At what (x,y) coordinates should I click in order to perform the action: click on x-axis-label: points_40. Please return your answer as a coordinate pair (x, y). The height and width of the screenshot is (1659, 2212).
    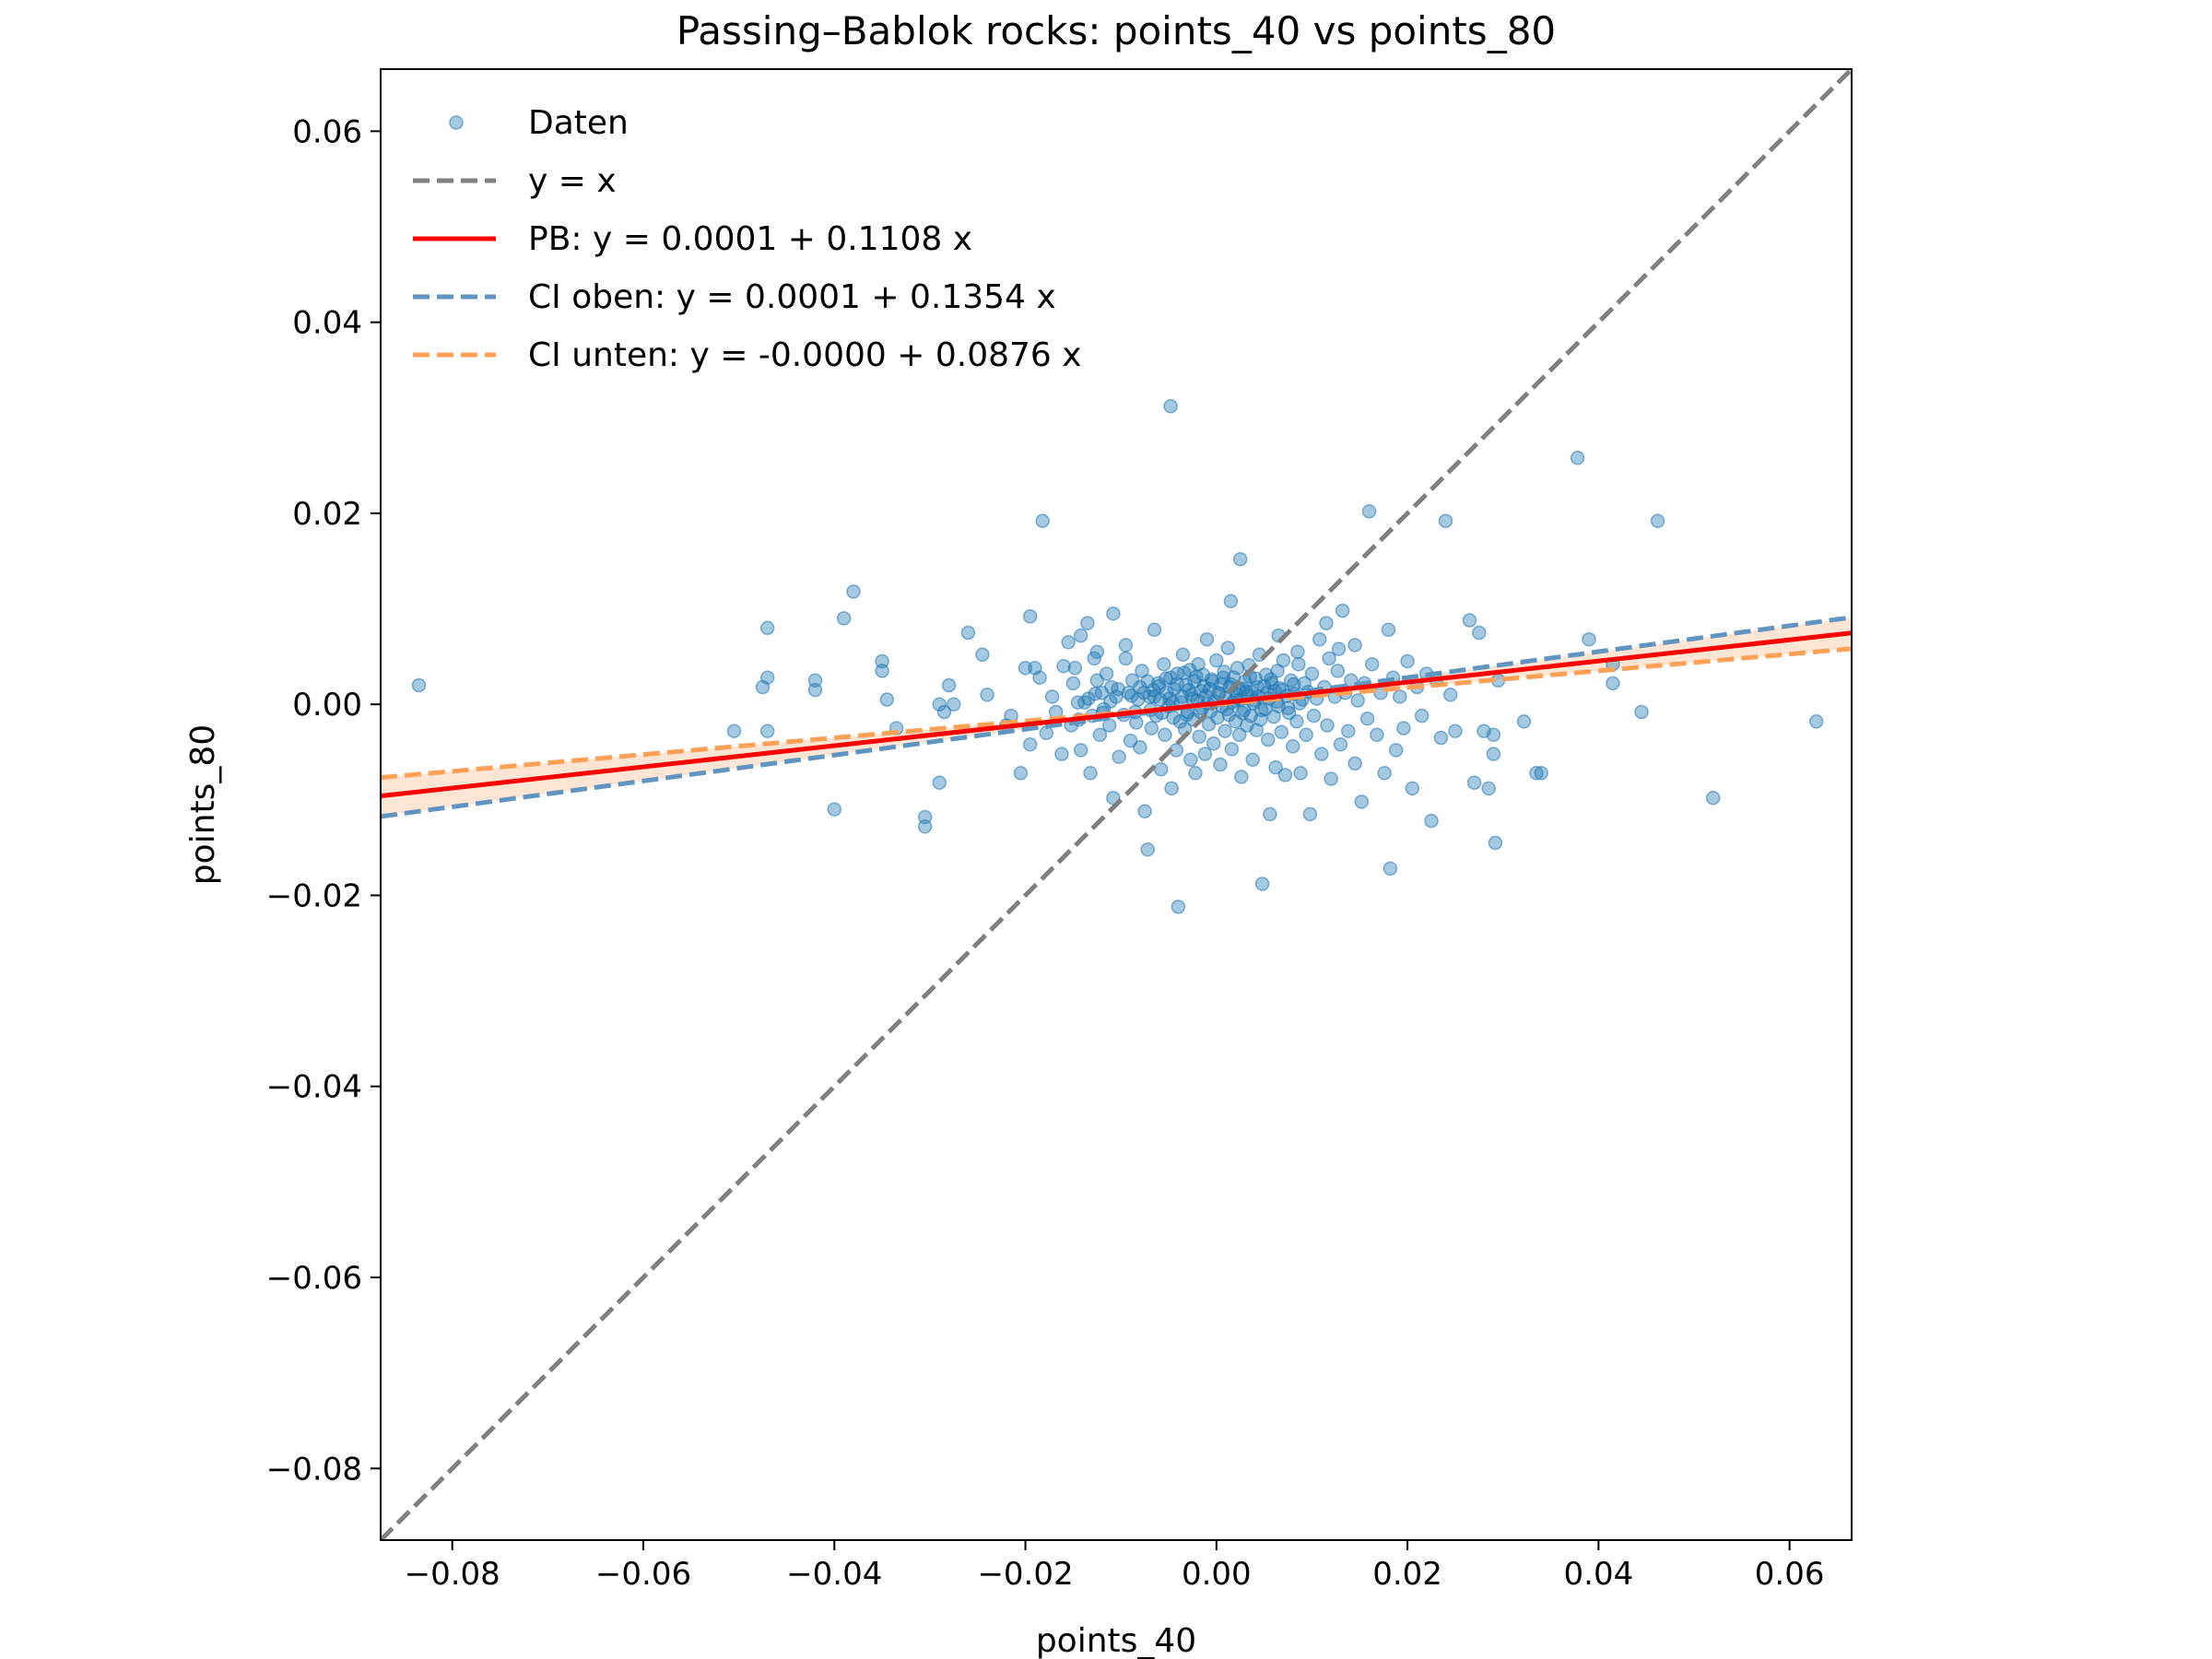
    Looking at the image, I should click on (1116, 1640).